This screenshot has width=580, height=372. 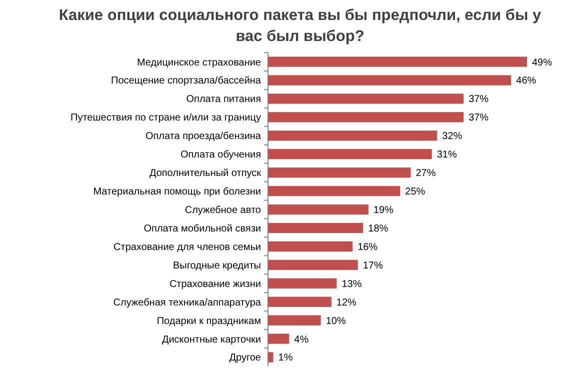 I want to click on y-tick-label: Оплата обучения, so click(x=220, y=155).